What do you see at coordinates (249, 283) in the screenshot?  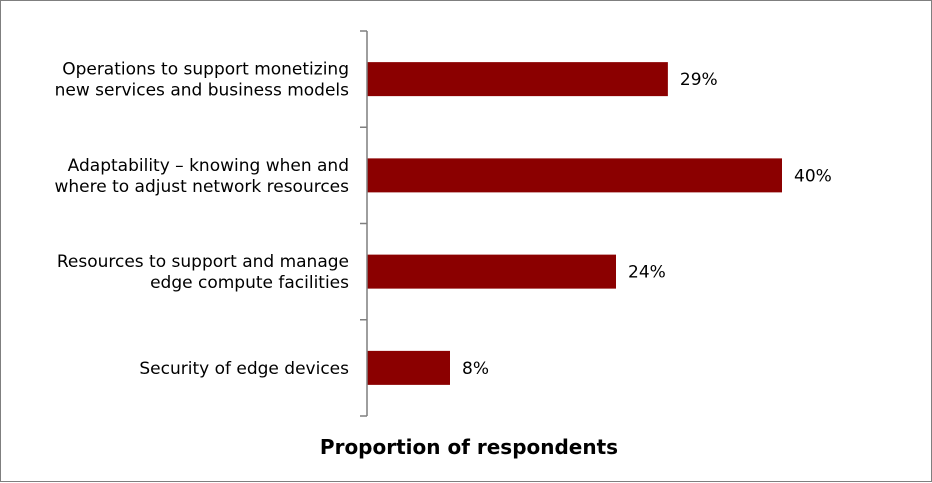 I see `category-label-line: edge compute facilities` at bounding box center [249, 283].